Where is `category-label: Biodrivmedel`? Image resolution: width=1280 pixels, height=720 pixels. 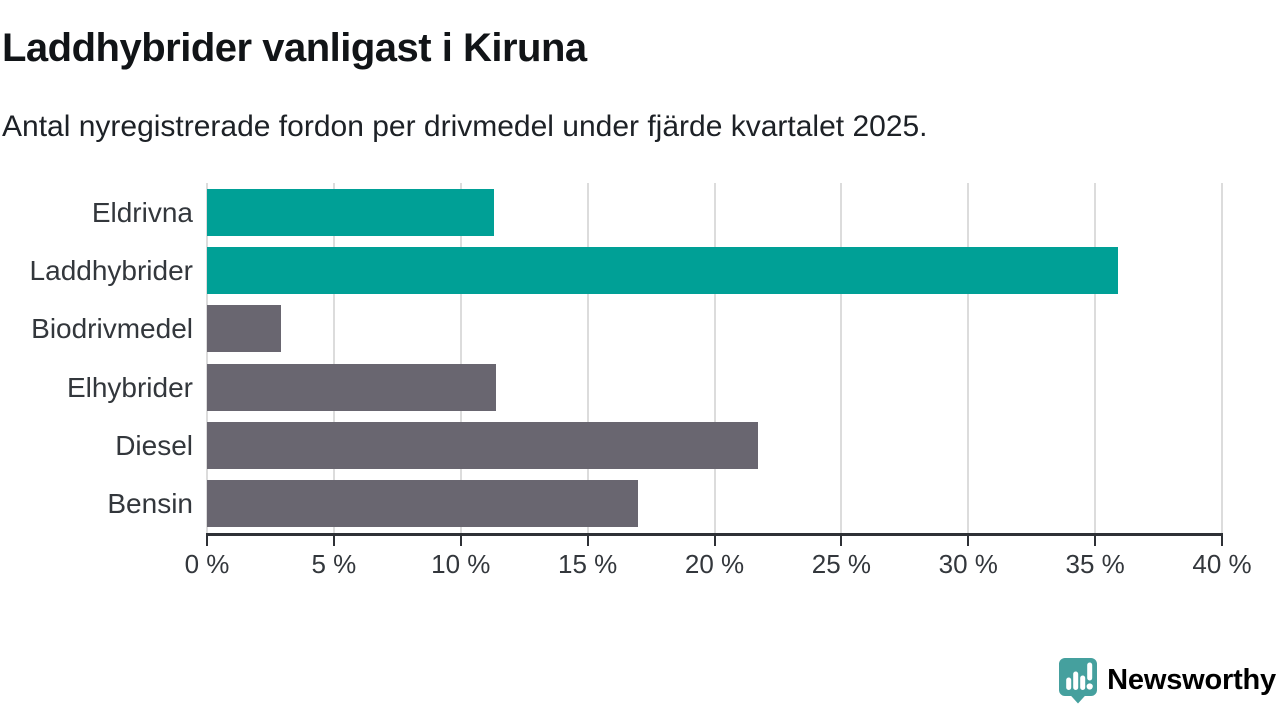
category-label: Biodrivmedel is located at coordinates (112, 329).